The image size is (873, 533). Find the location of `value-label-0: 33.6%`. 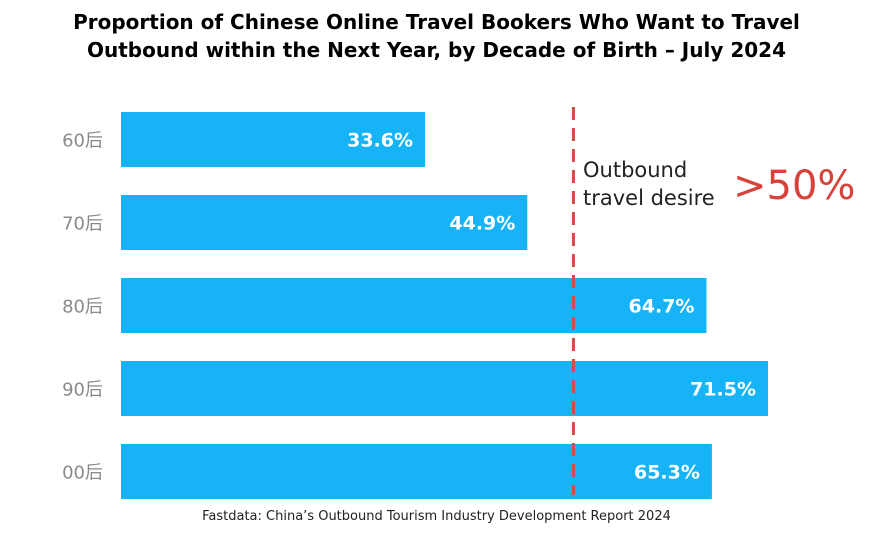

value-label-0: 33.6% is located at coordinates (380, 141).